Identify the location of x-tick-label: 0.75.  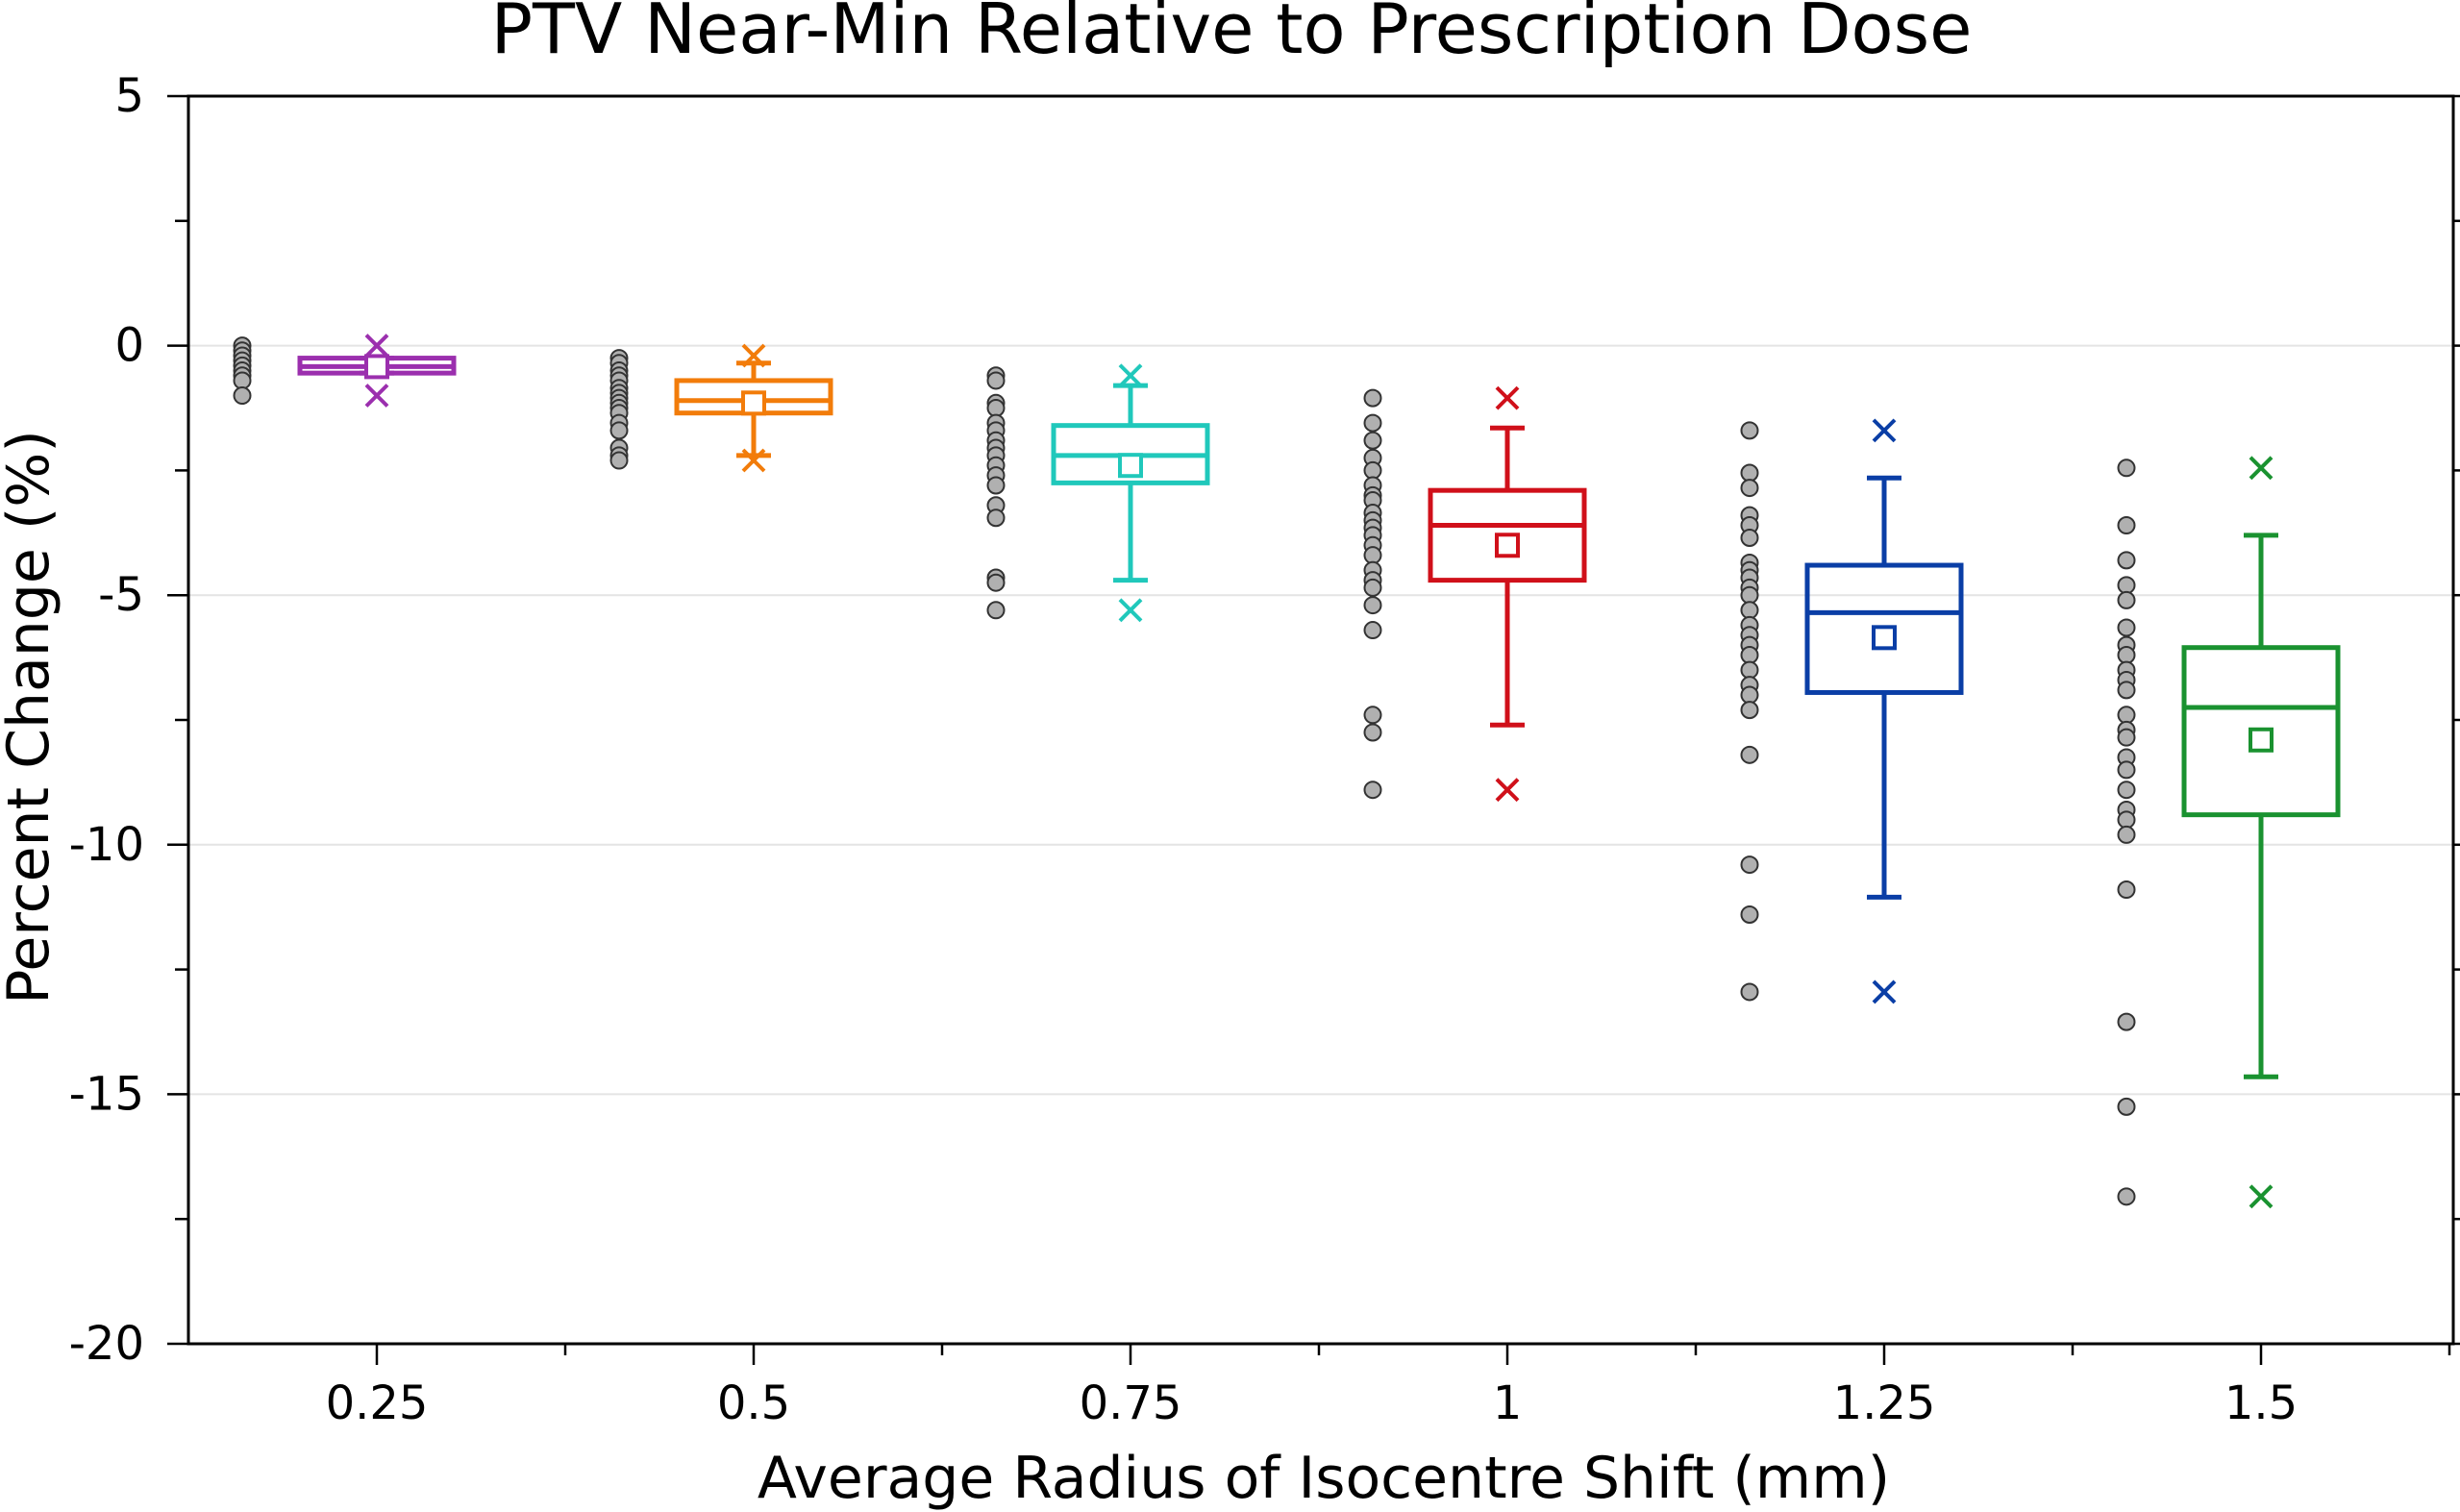
(1131, 1403).